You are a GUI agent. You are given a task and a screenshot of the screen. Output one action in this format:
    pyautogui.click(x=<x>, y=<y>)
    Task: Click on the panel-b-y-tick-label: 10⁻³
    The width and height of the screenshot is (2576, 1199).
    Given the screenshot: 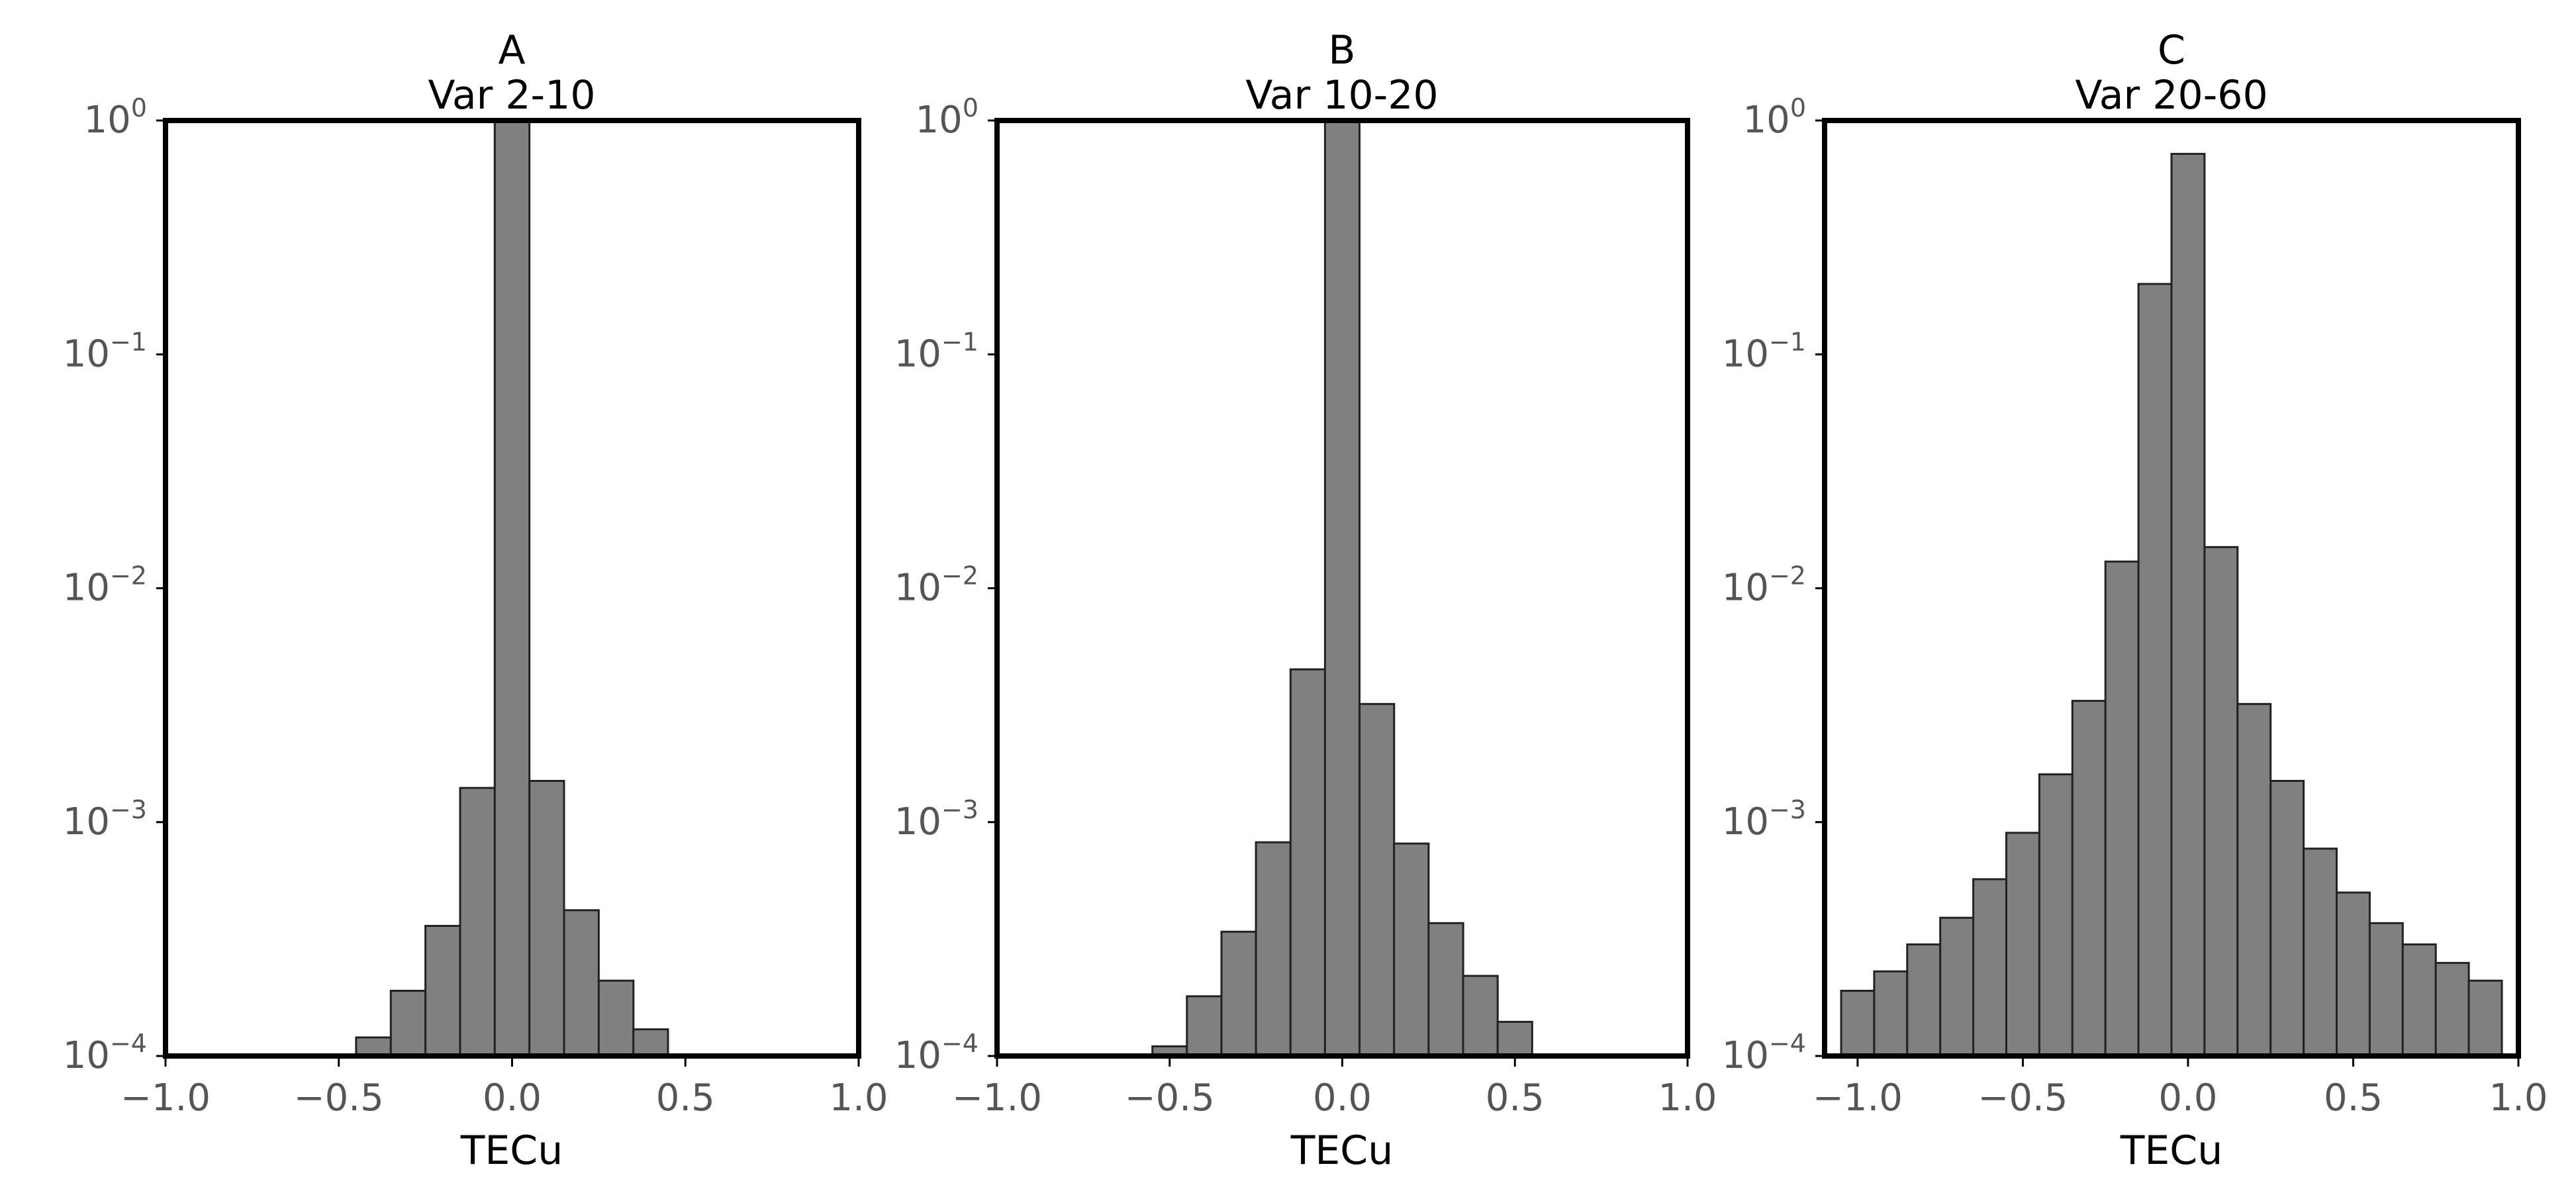 What is the action you would take?
    pyautogui.click(x=936, y=819)
    